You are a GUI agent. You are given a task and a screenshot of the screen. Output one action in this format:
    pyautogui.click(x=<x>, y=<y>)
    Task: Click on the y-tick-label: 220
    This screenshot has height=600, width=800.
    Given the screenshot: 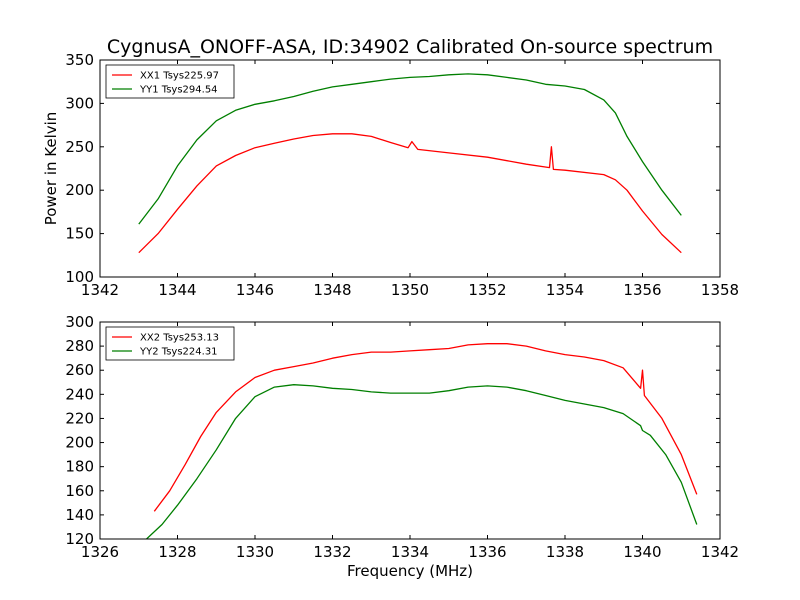 What is the action you would take?
    pyautogui.click(x=79, y=418)
    